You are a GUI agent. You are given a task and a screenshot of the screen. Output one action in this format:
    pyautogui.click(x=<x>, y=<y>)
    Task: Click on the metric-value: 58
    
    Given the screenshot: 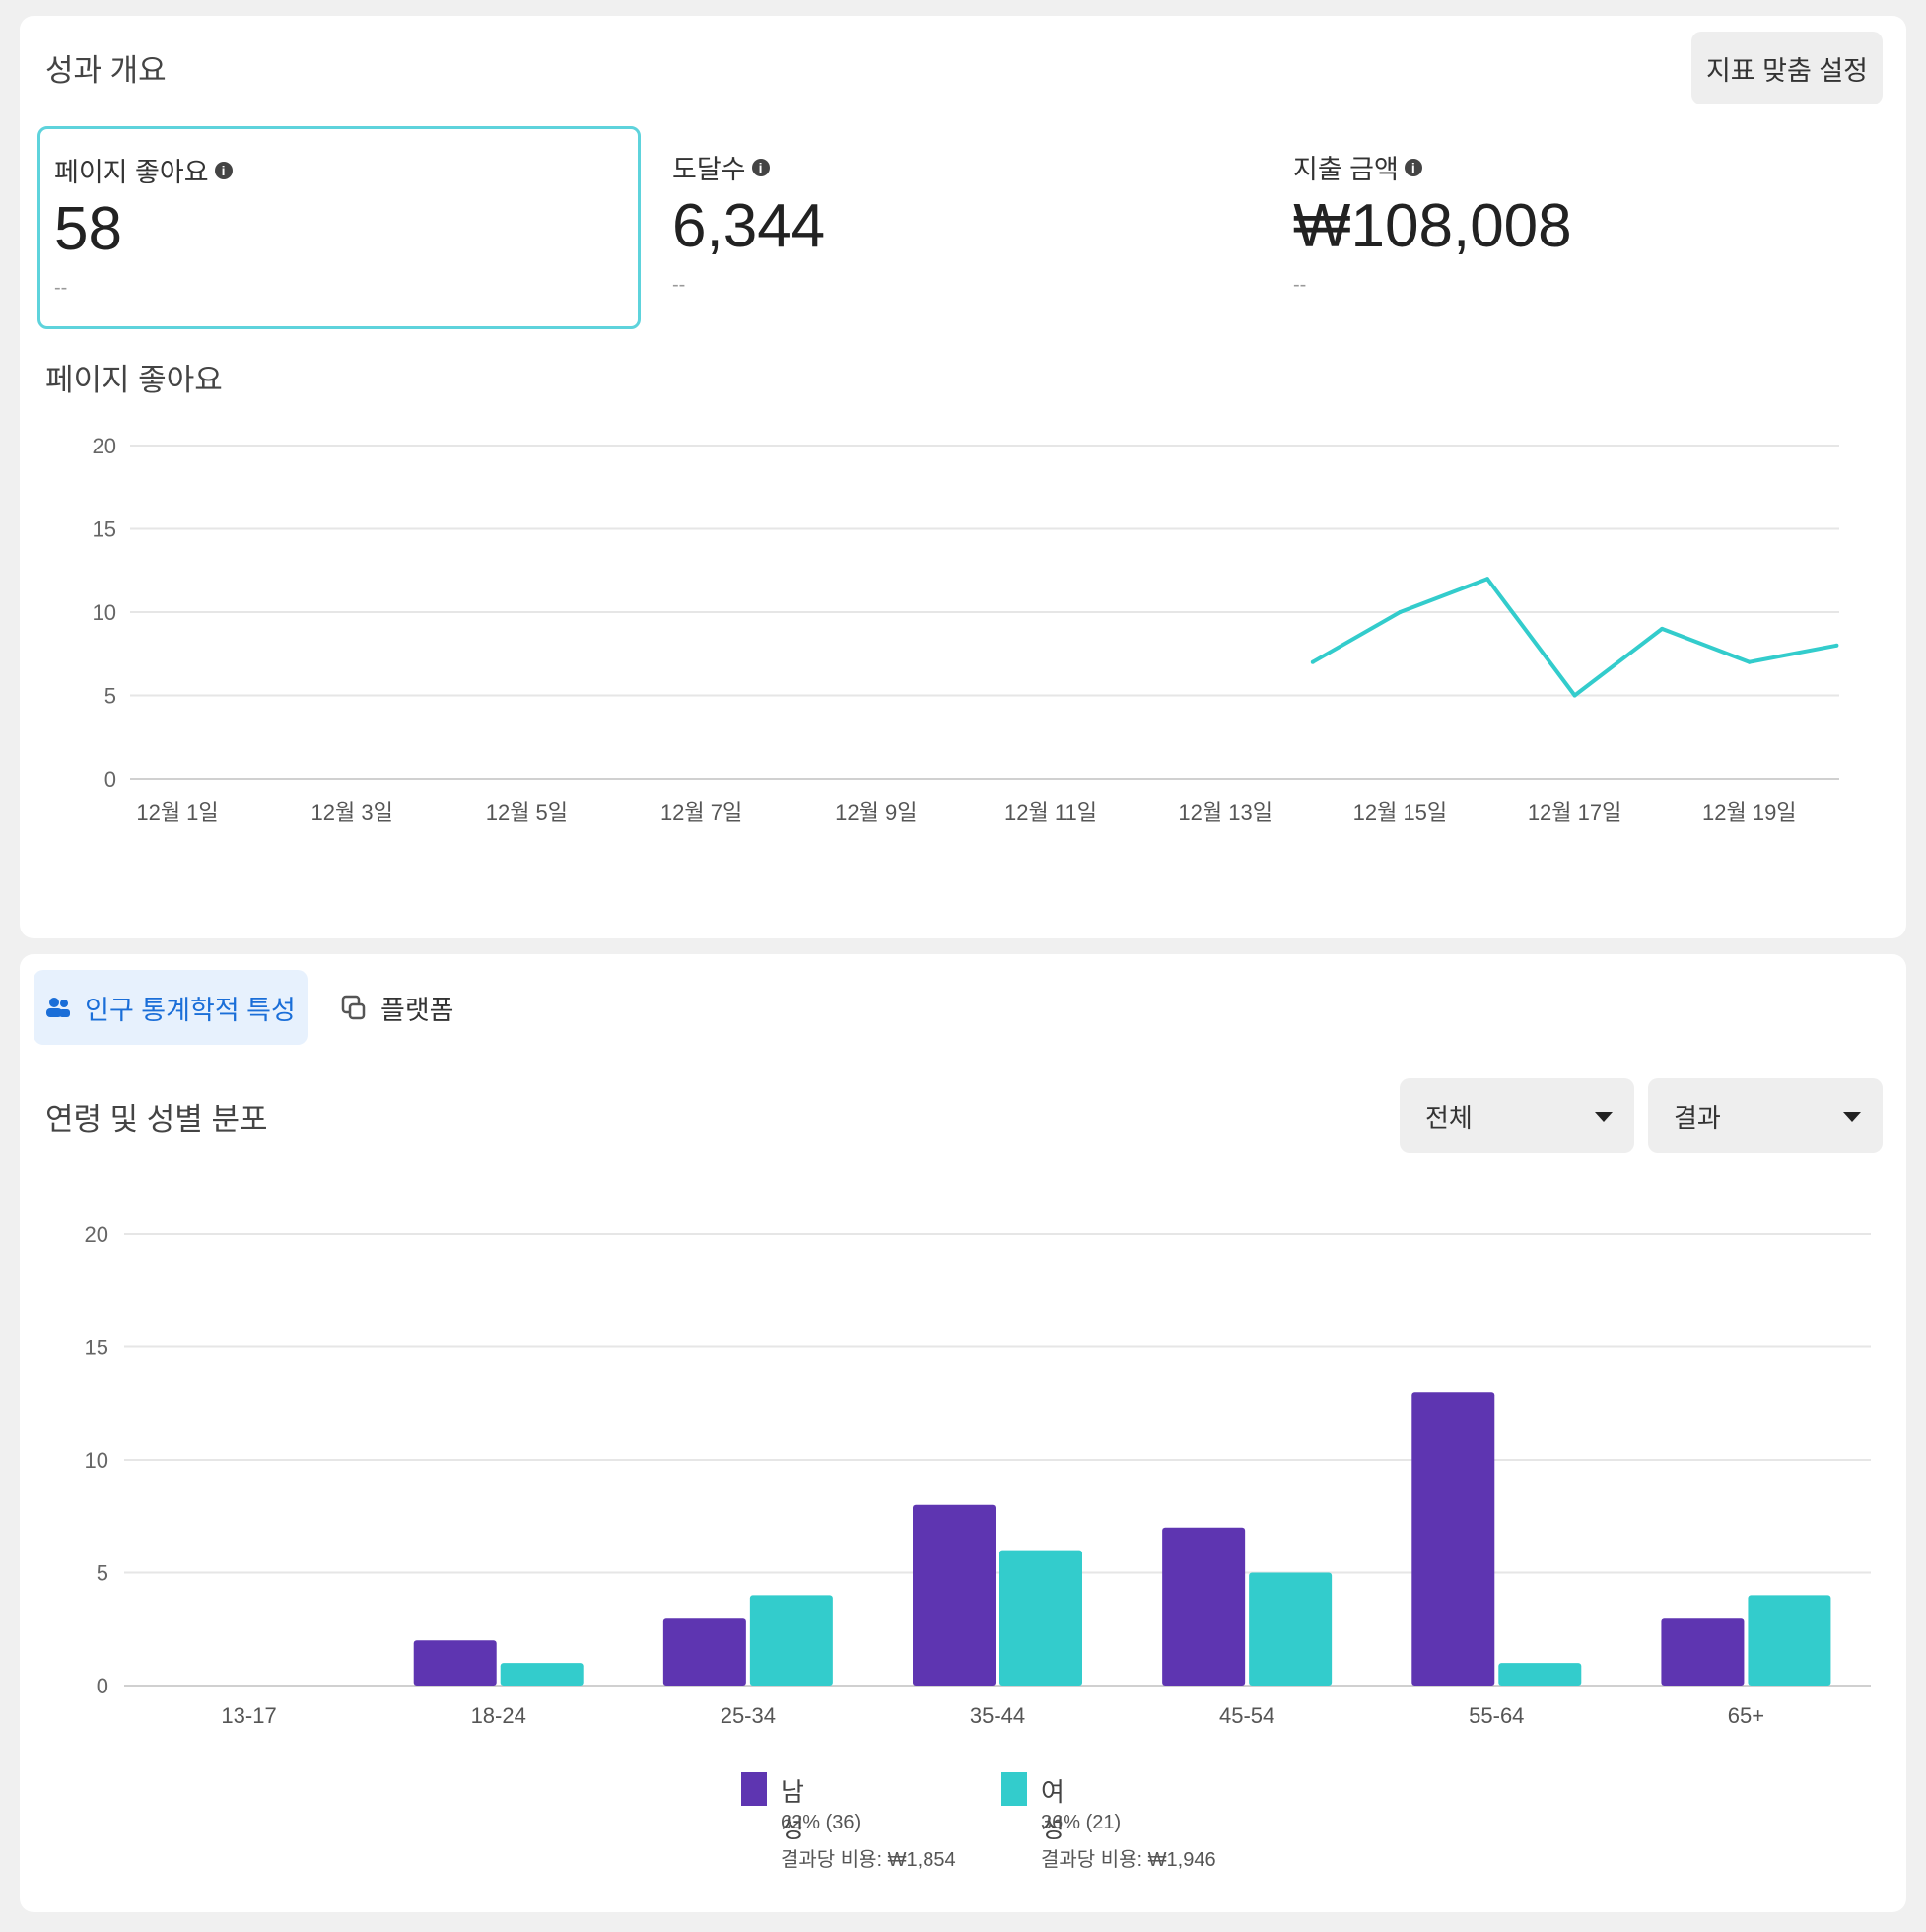 What is the action you would take?
    pyautogui.click(x=88, y=229)
    